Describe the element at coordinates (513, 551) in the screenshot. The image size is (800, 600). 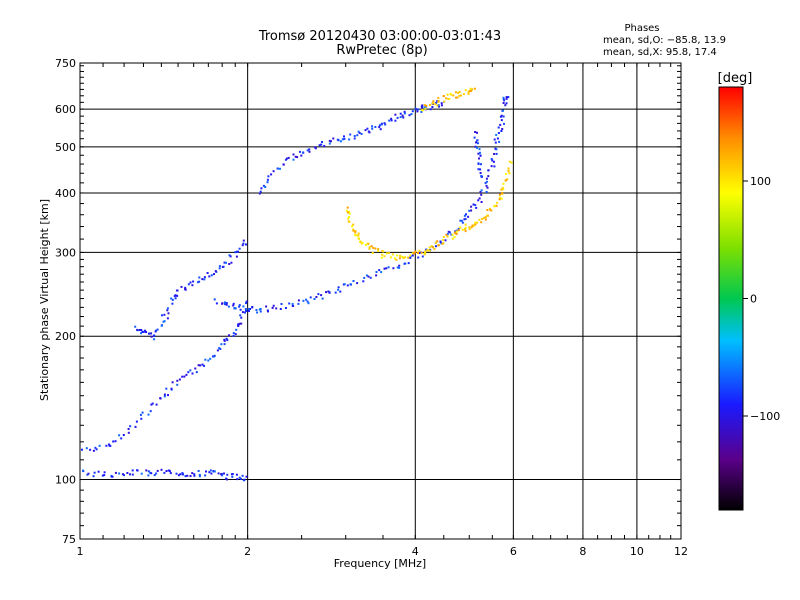
I see `x-tick-label: 6` at that location.